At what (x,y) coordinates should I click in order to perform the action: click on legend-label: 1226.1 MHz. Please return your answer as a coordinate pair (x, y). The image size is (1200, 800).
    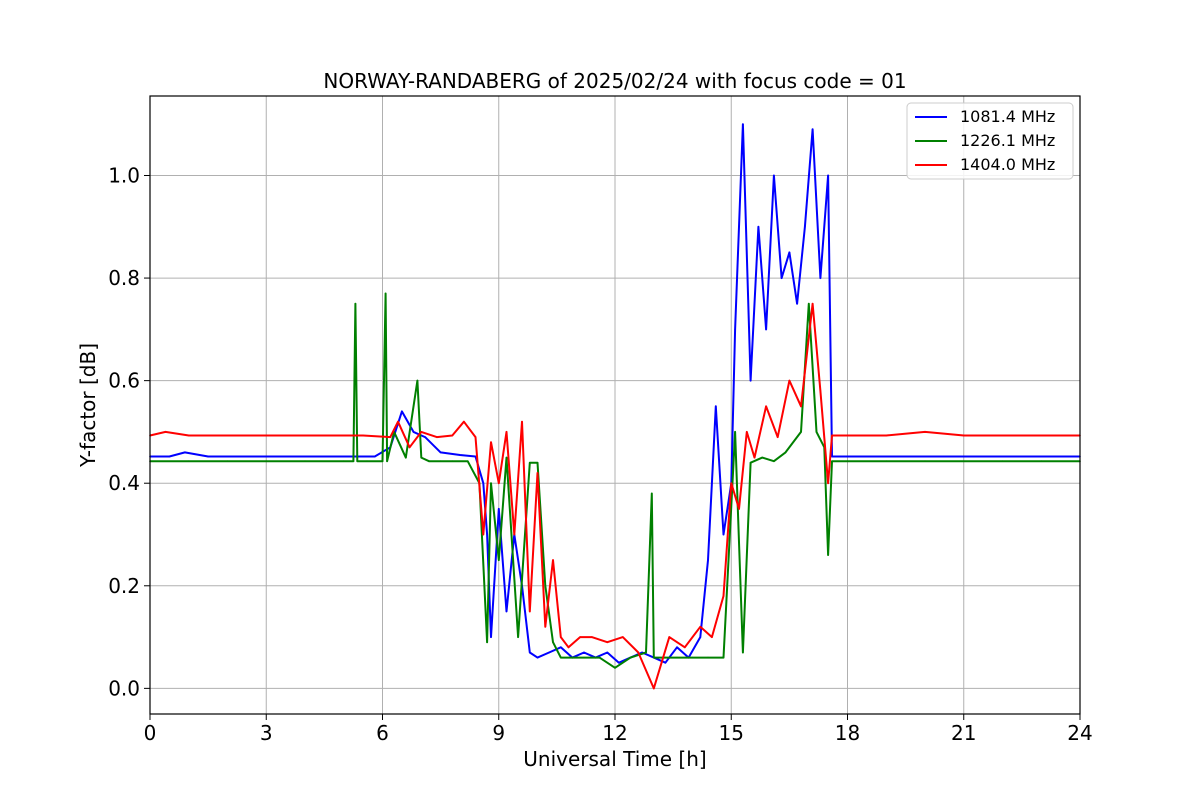
    Looking at the image, I should click on (1007, 140).